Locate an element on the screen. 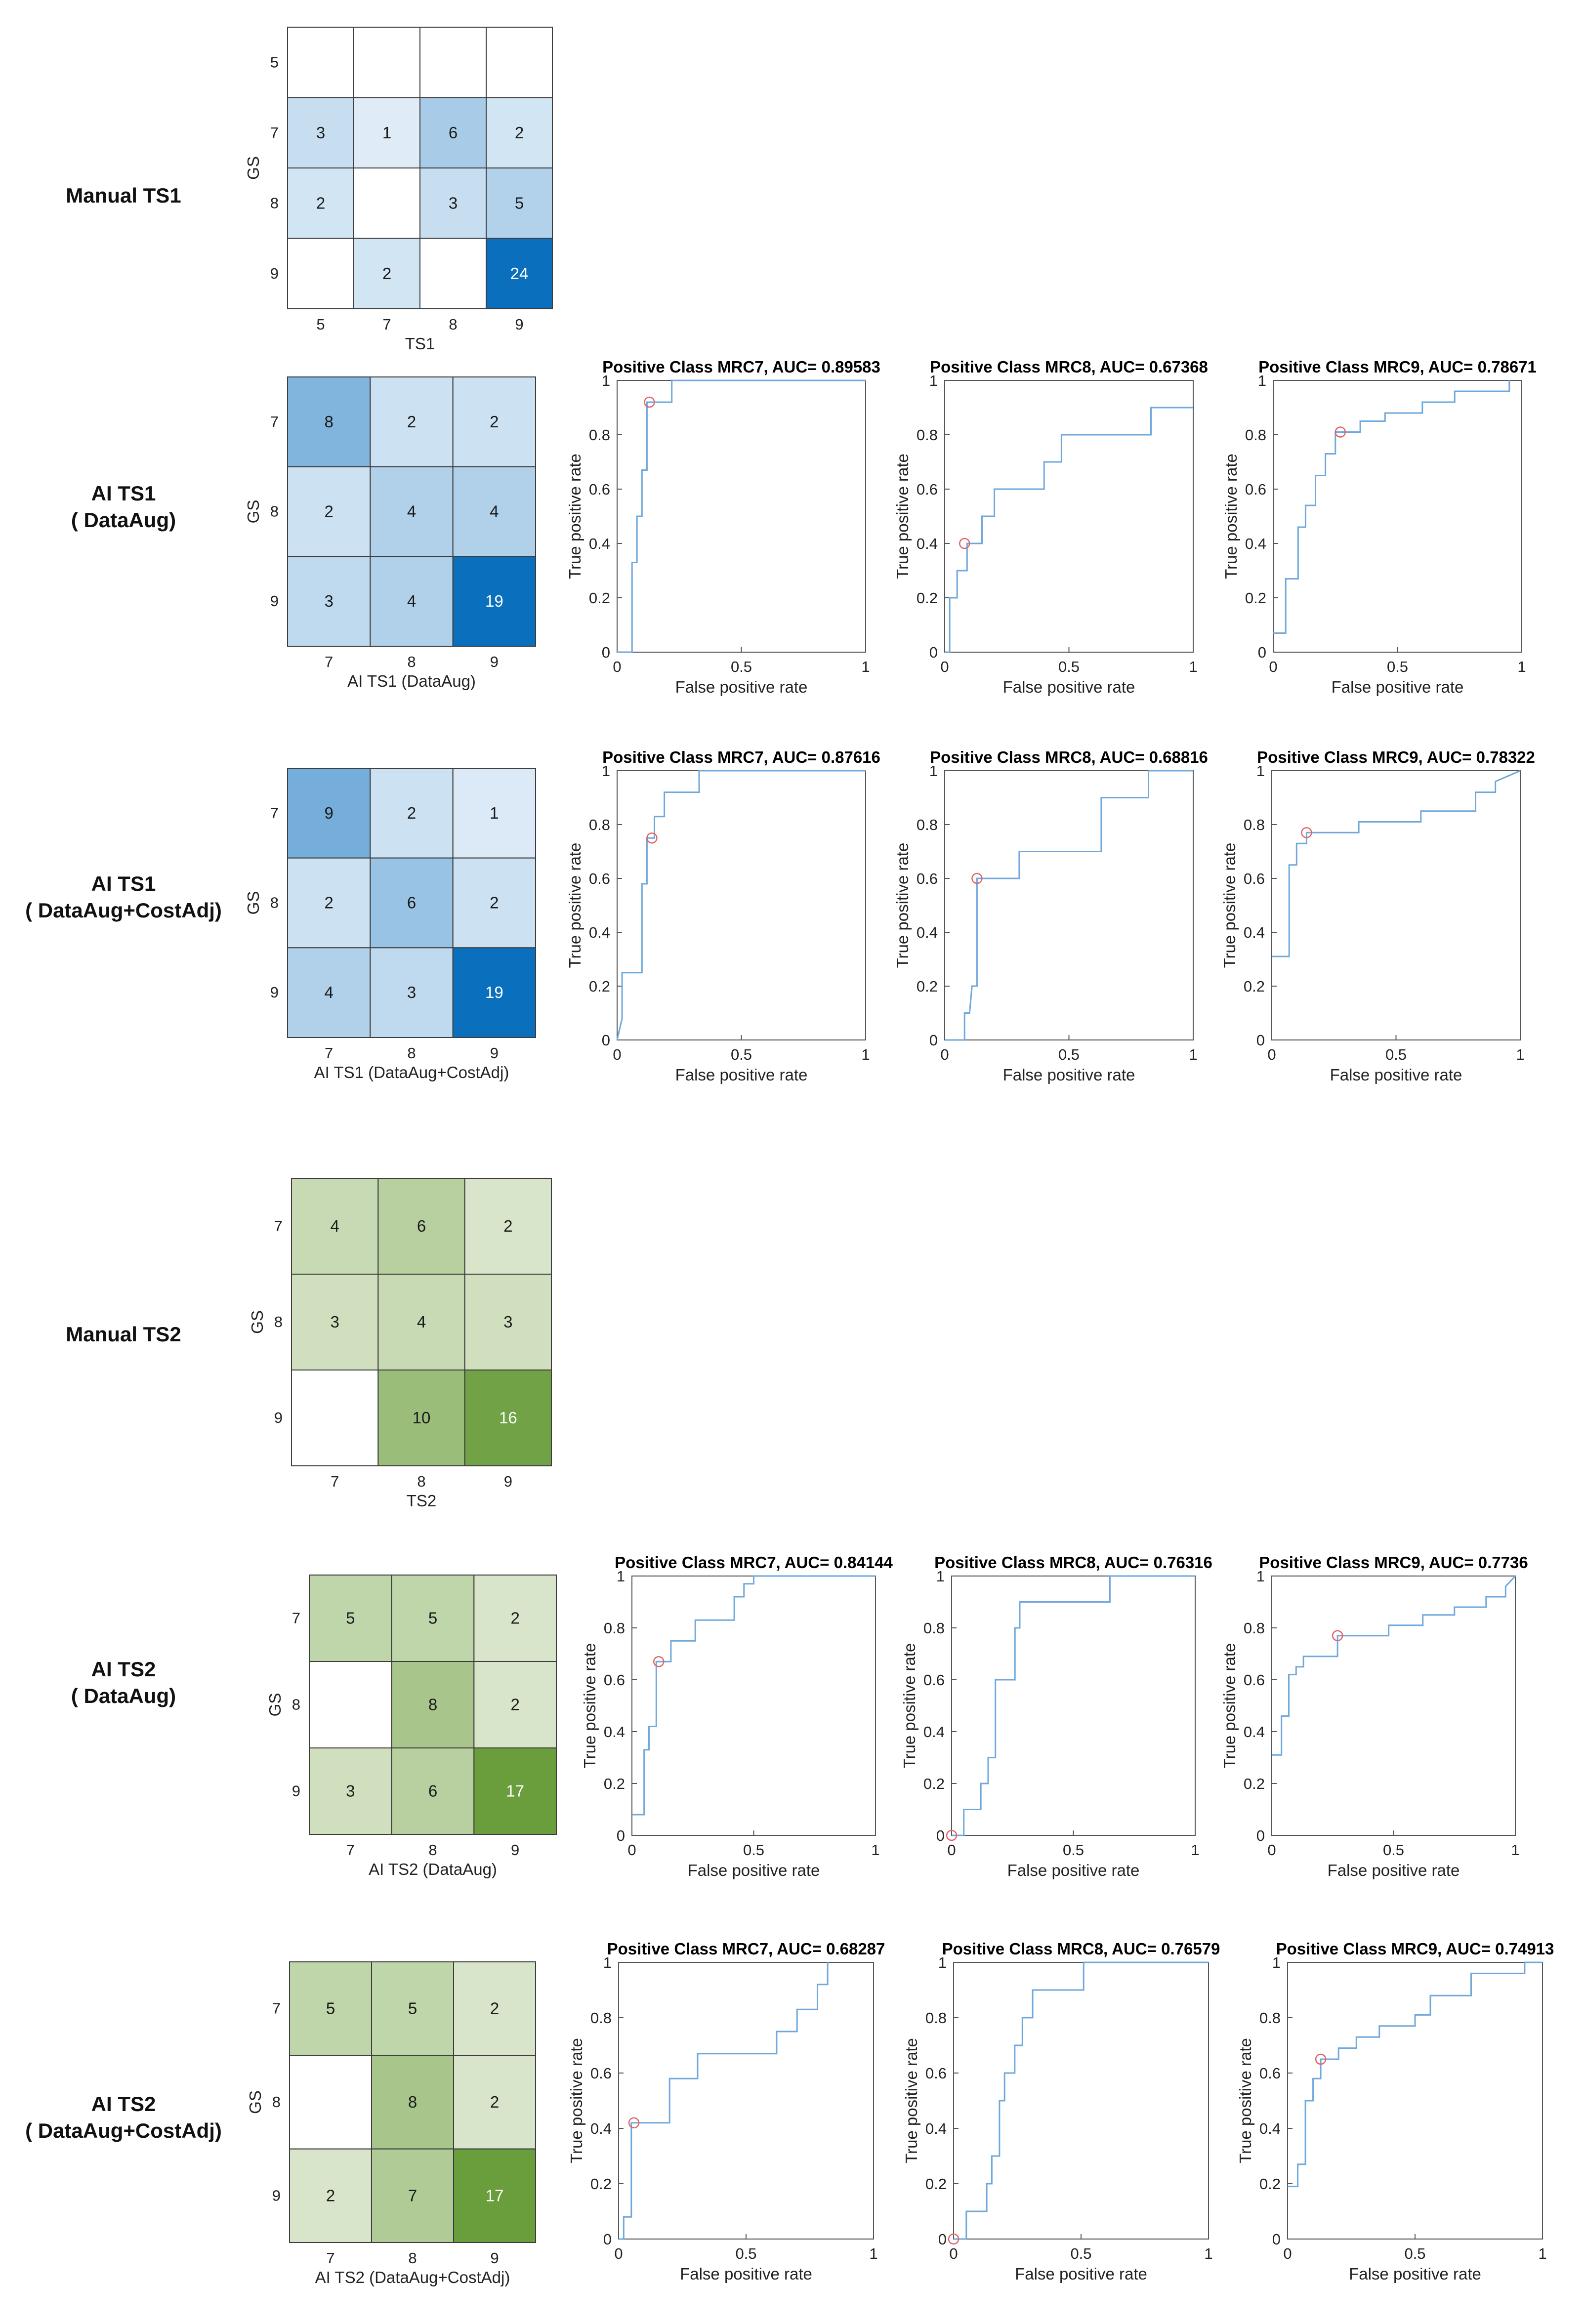 Image resolution: width=1585 pixels, height=2324 pixels. row-label: ( DataAug+CostAdj) is located at coordinates (124, 2130).